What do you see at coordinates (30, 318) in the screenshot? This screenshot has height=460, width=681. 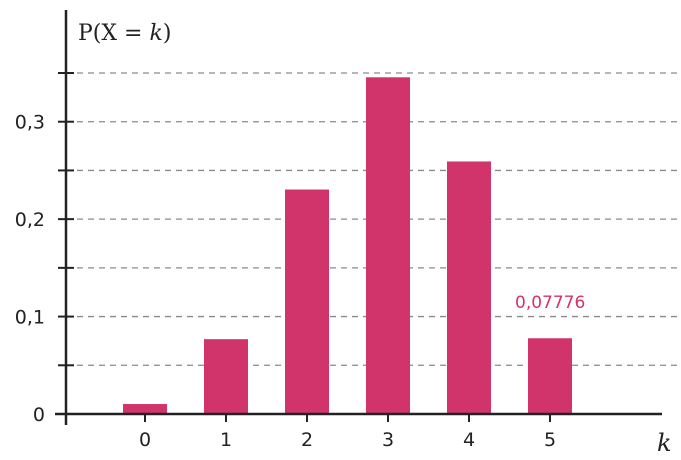 I see `y-tick-label: 0,1` at bounding box center [30, 318].